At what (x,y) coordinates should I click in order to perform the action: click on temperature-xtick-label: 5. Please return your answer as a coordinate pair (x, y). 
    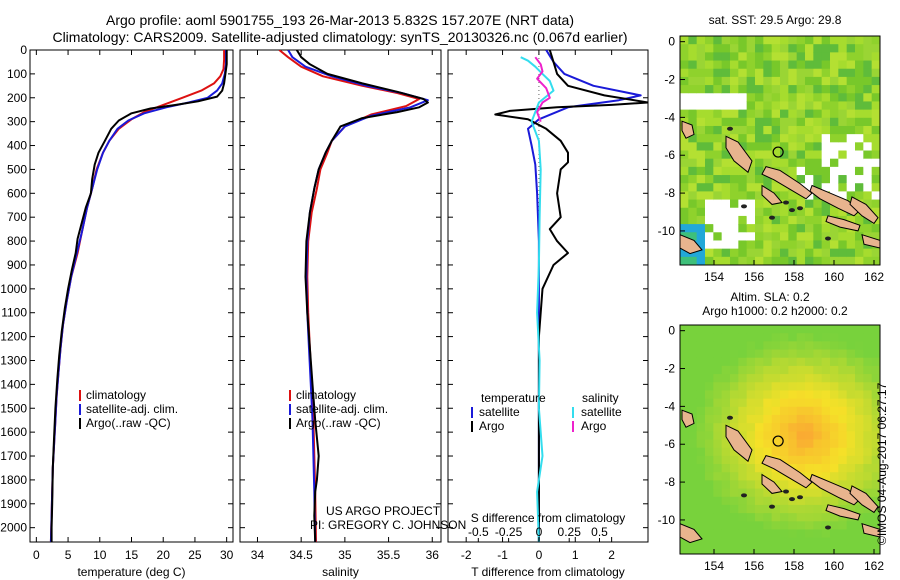
    Looking at the image, I should click on (68, 555).